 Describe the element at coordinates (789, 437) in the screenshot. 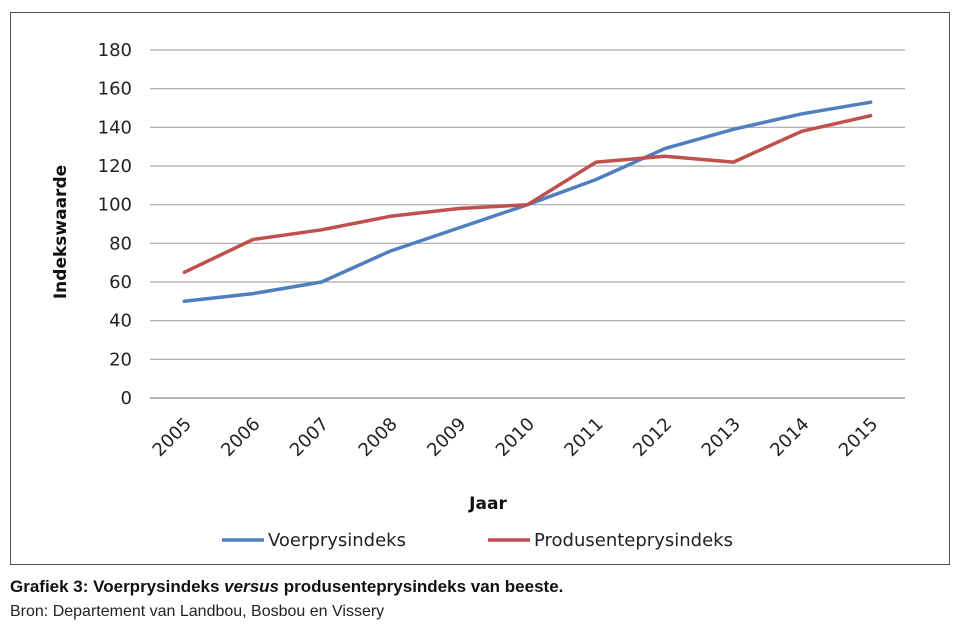

I see `x-tick-label: 2014` at that location.